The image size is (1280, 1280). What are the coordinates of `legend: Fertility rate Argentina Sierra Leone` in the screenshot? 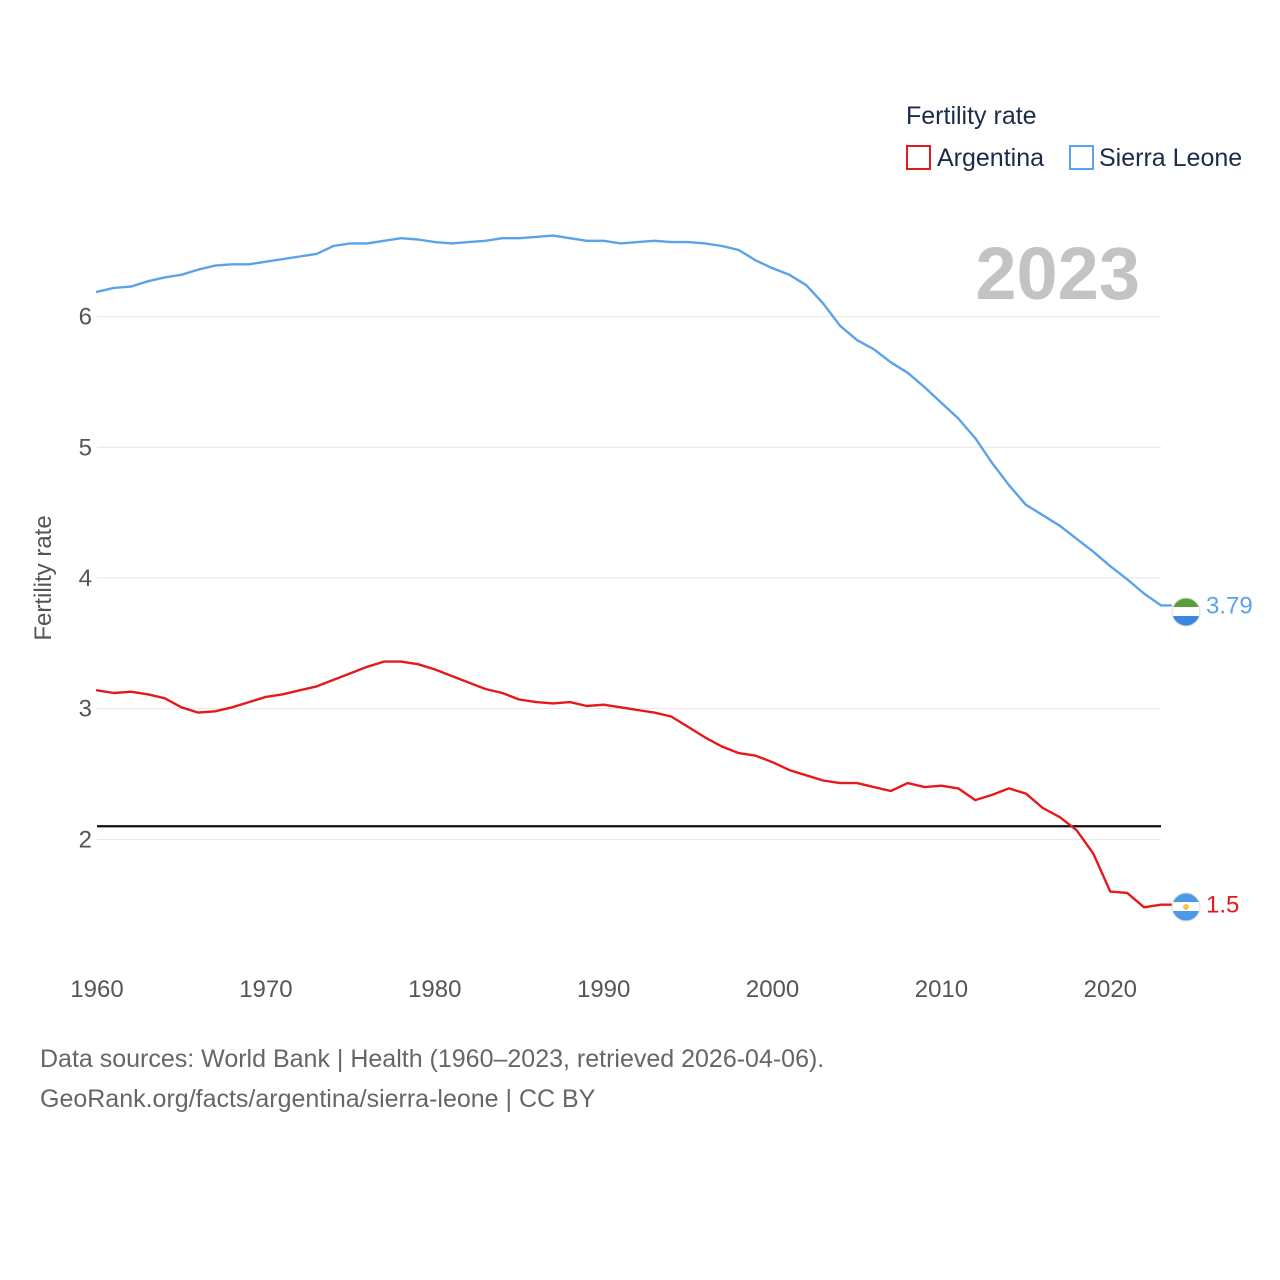 It's located at (1074, 137).